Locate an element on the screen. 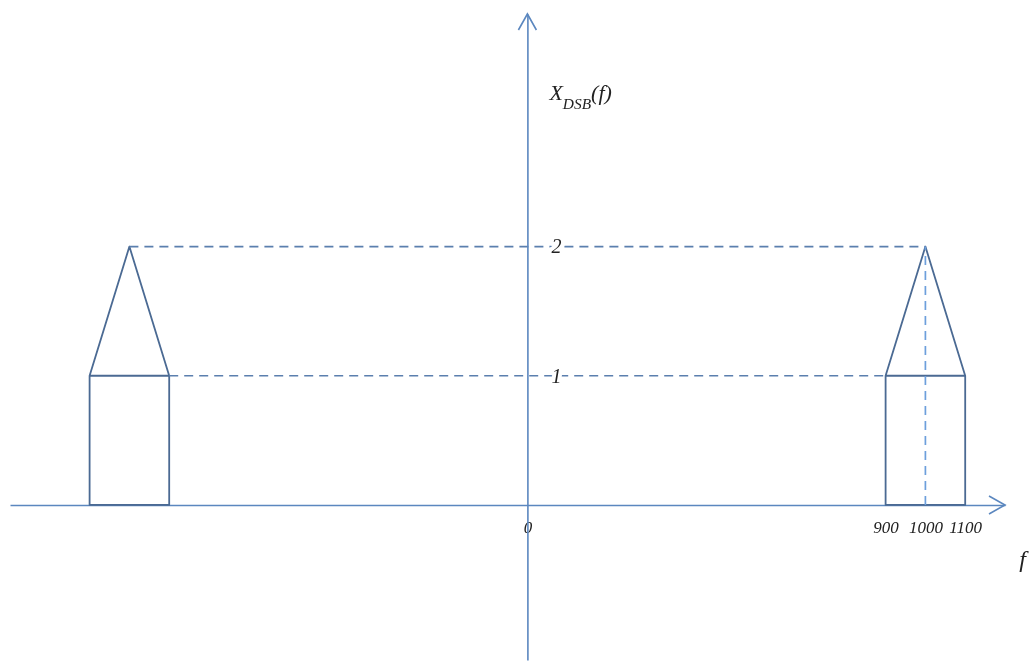 The image size is (1034, 668). x-tick-label: 1100 is located at coordinates (966, 528).